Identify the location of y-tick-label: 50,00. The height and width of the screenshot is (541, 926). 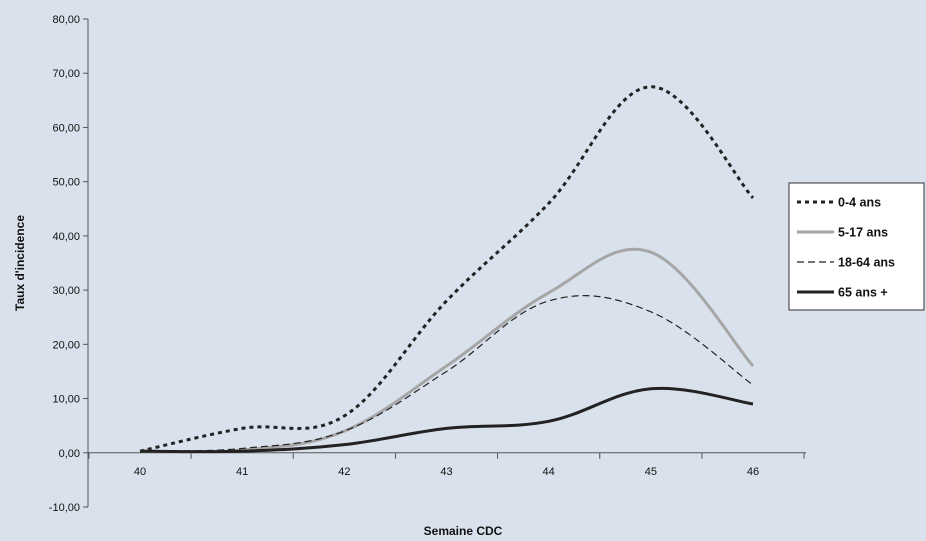
(66, 183).